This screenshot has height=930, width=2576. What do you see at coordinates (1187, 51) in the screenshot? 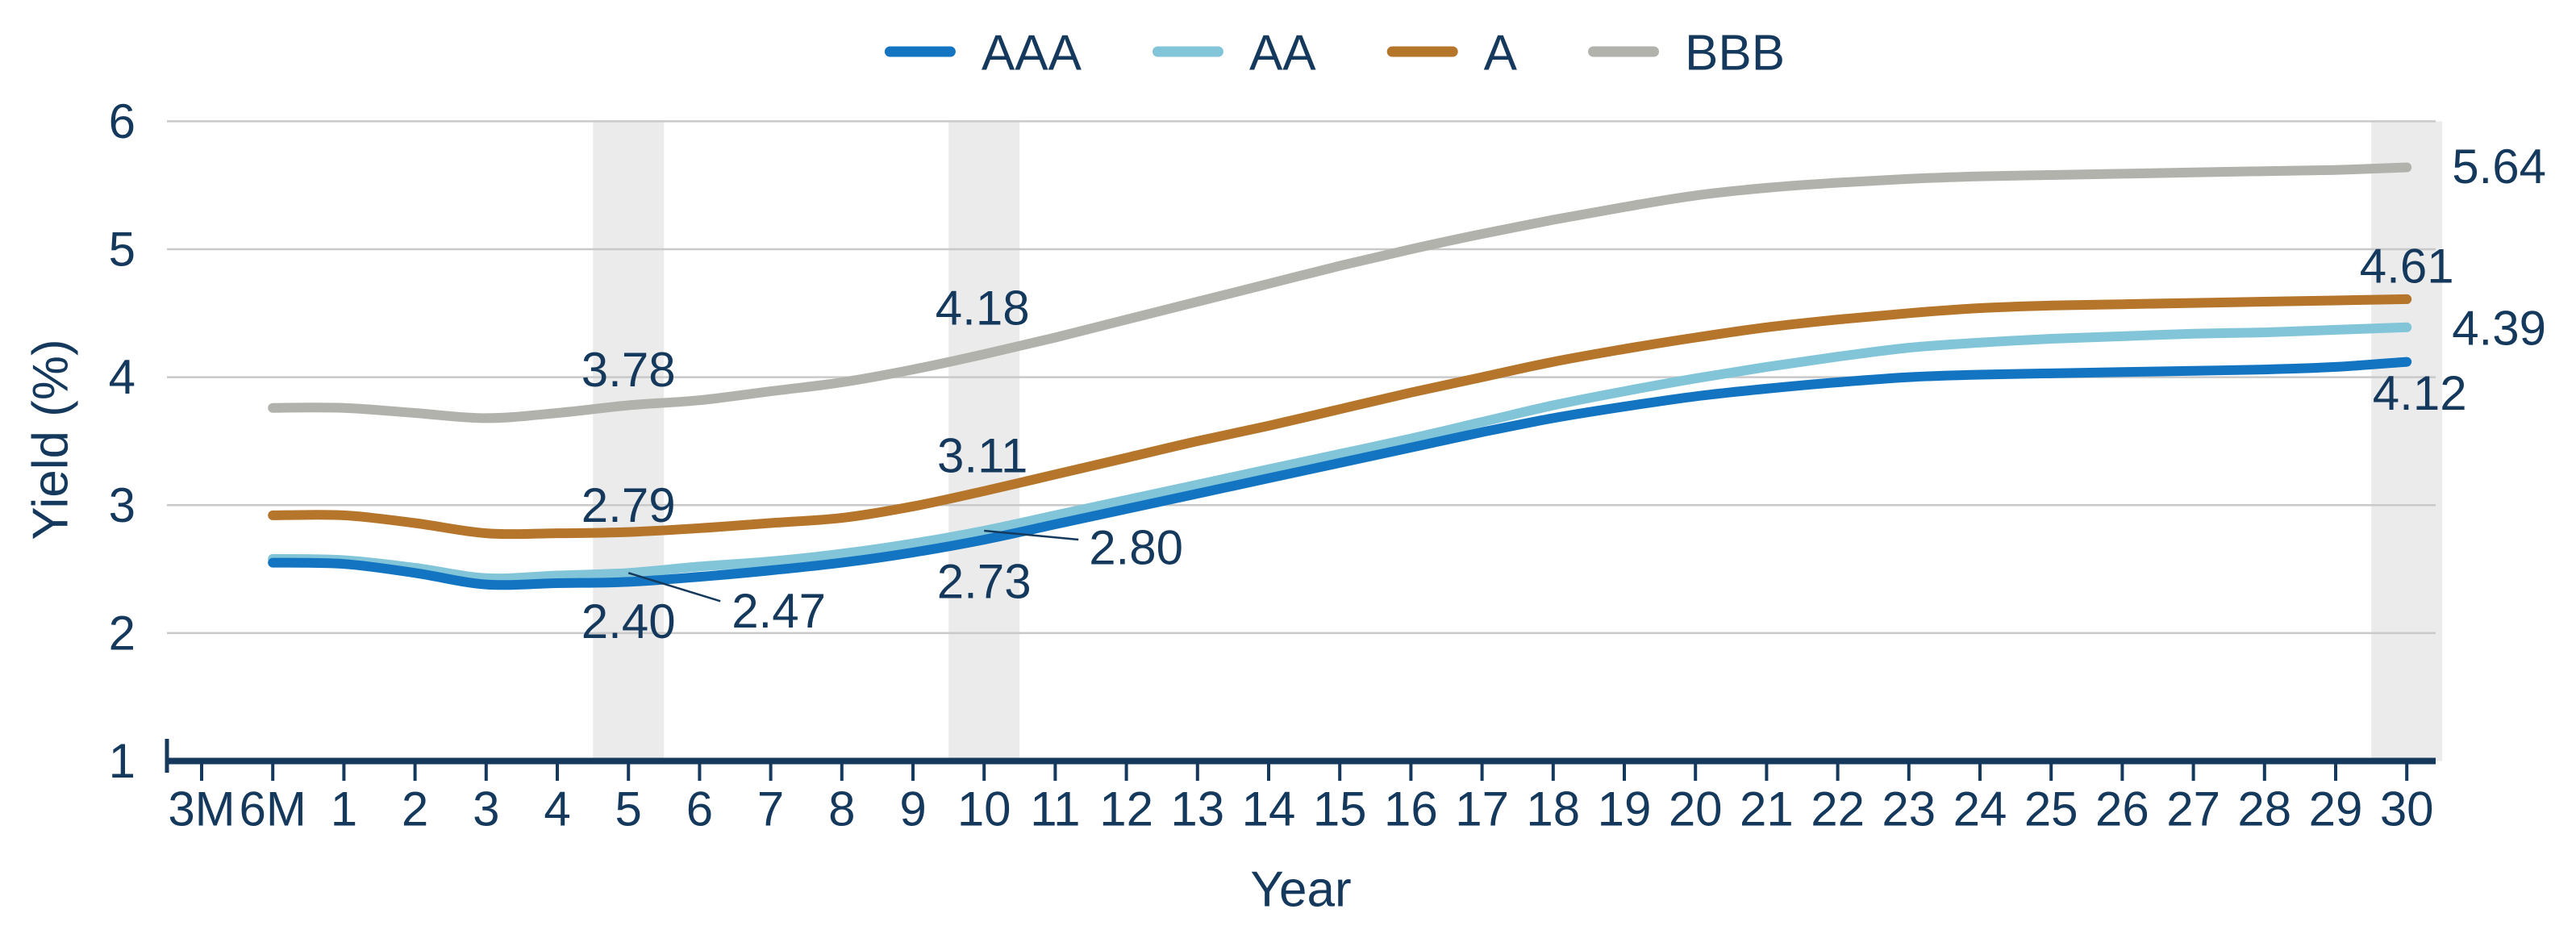
I see `legend-swatch-aa` at bounding box center [1187, 51].